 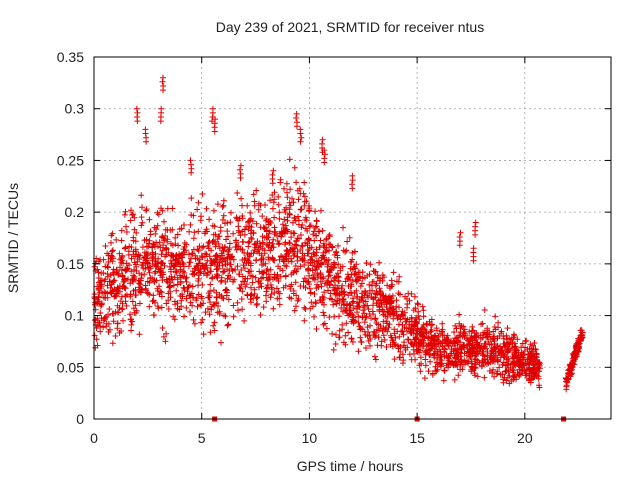 I want to click on y-tick-label: 0.2, so click(x=75, y=212).